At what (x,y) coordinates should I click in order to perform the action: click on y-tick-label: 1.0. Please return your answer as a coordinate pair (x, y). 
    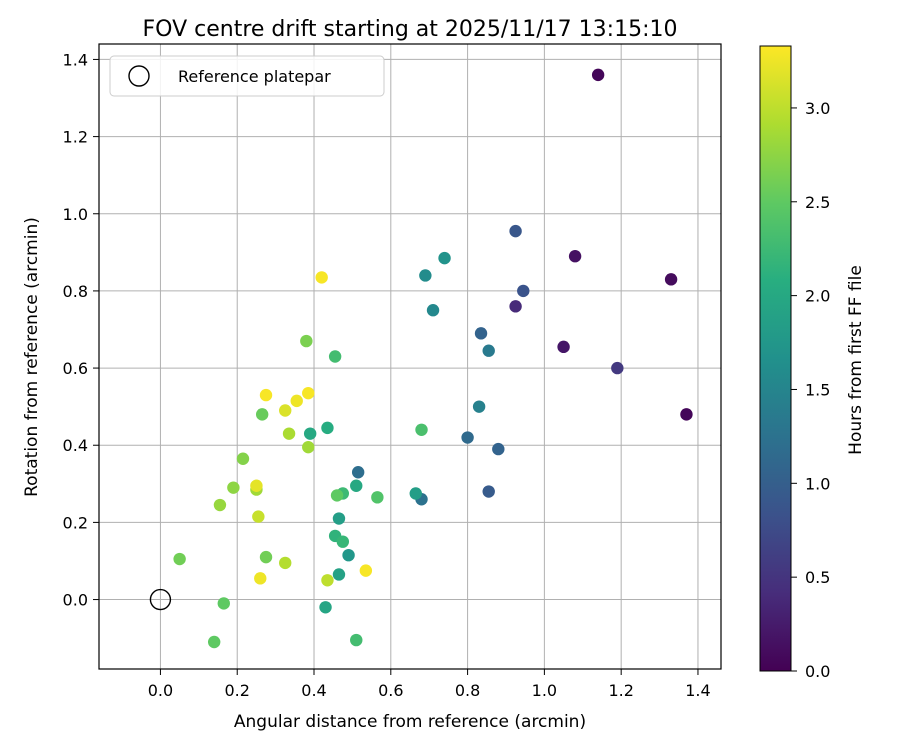
    Looking at the image, I should click on (75, 214).